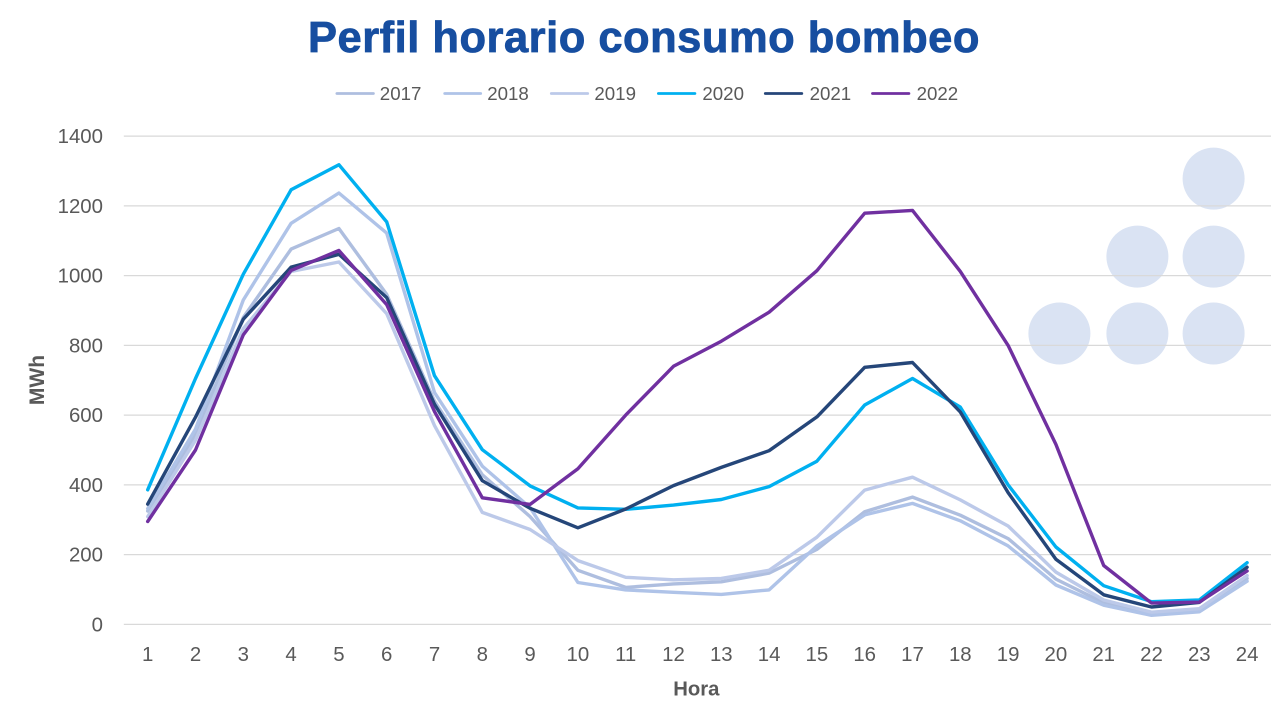  What do you see at coordinates (723, 93) in the screenshot?
I see `svg-text: 2020` at bounding box center [723, 93].